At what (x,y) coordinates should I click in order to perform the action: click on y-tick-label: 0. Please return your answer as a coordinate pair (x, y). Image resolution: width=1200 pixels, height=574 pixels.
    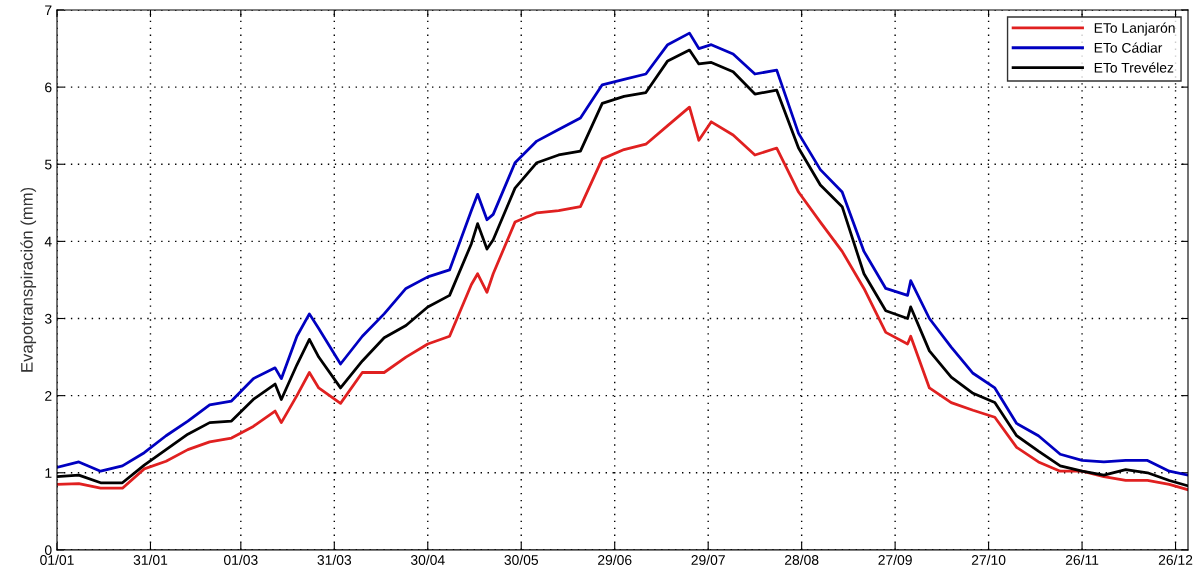
    Looking at the image, I should click on (48, 550).